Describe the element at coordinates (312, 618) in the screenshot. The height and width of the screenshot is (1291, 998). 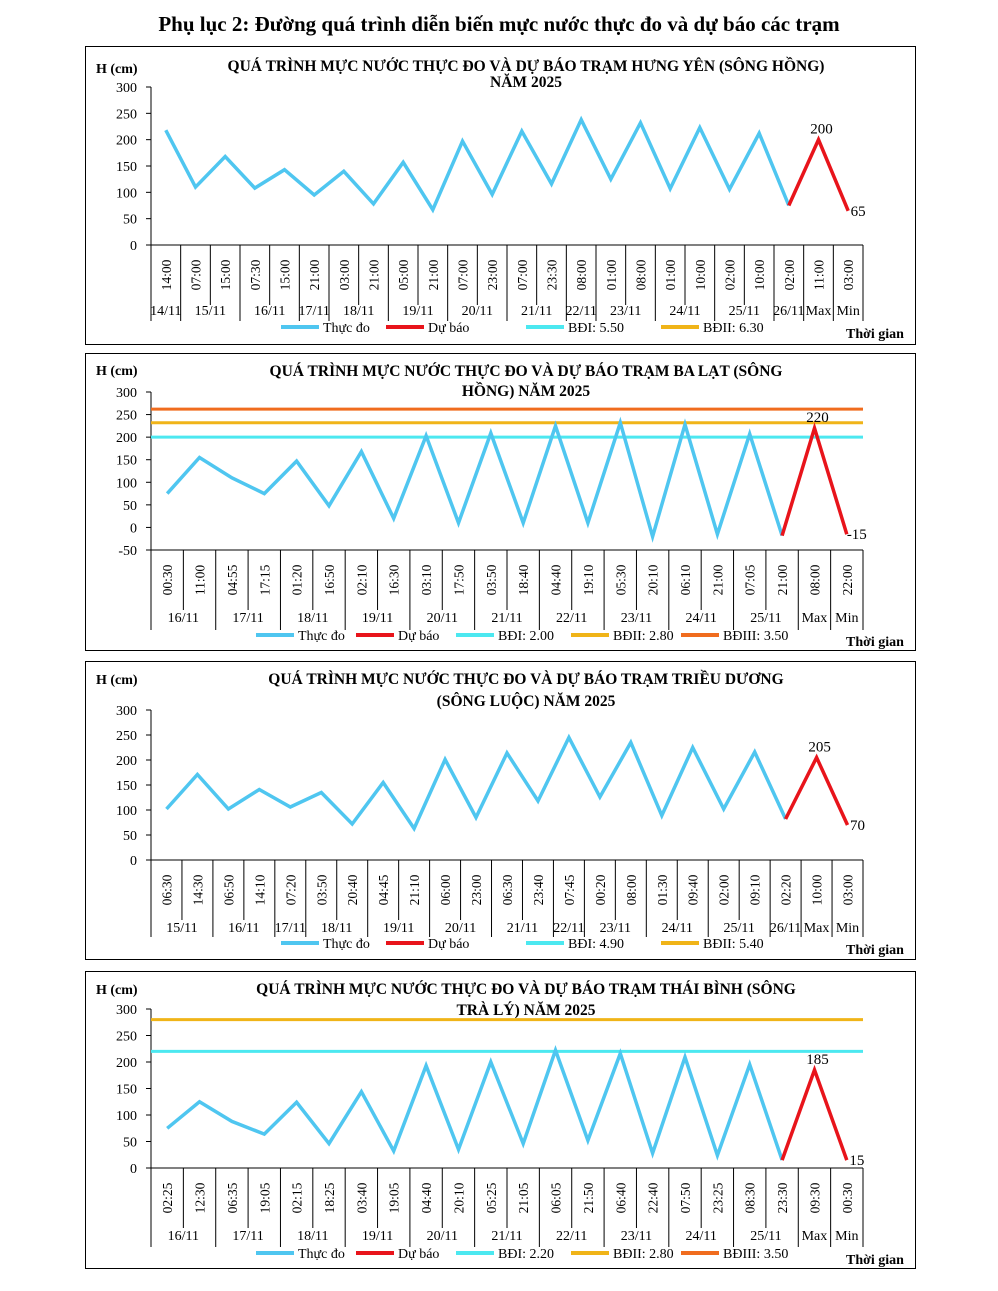
I see `x-date-group-label: 18/11` at that location.